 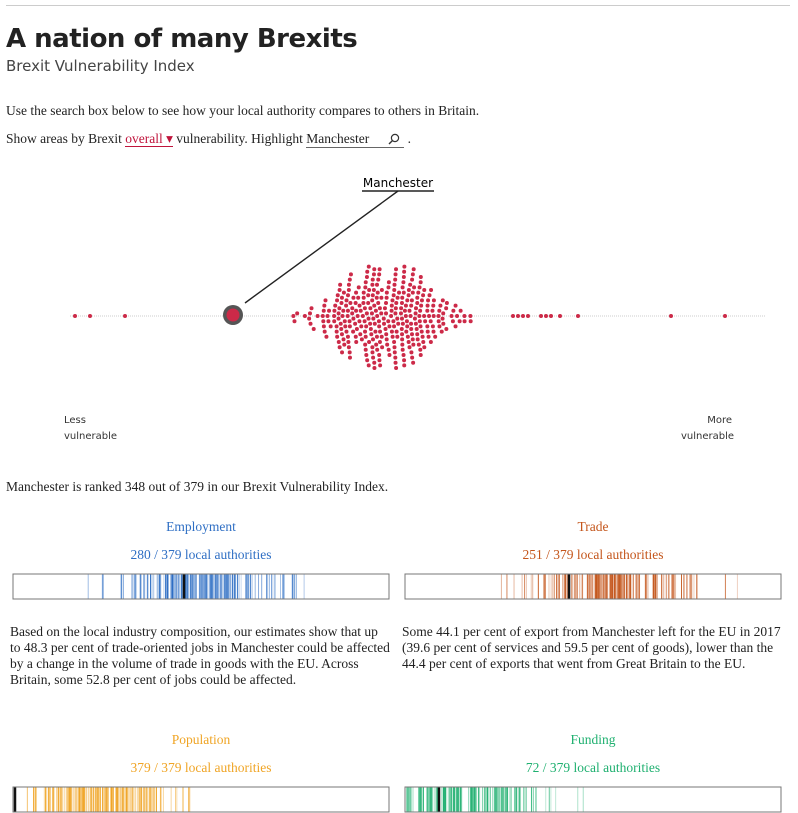 What do you see at coordinates (593, 554) in the screenshot?
I see `tile-subtitle: 251 / 379 local authorities` at bounding box center [593, 554].